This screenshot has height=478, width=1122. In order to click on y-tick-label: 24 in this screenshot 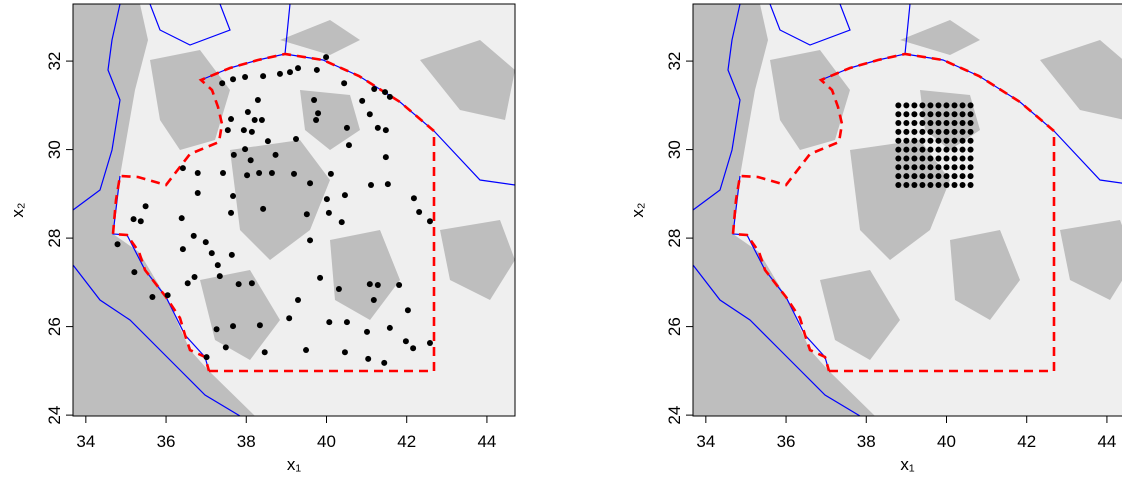, I will do `click(54, 415)`.